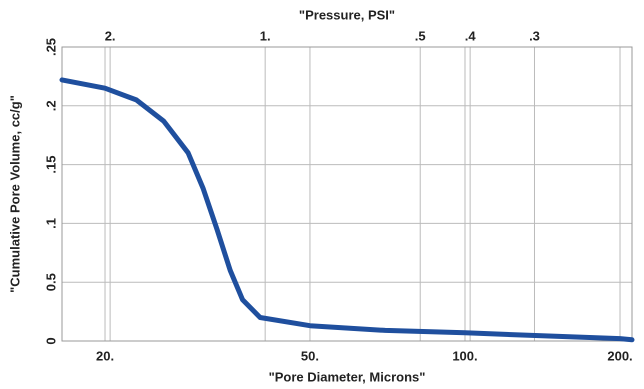  Describe the element at coordinates (471, 35) in the screenshot. I see `x2-tick-label: .4` at that location.